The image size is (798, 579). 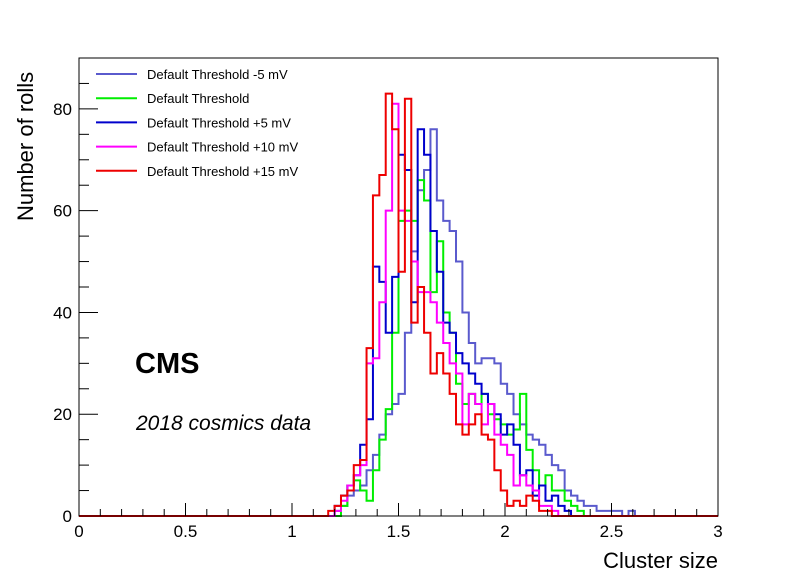 I want to click on legend-label: Default Threshold, so click(x=198, y=98).